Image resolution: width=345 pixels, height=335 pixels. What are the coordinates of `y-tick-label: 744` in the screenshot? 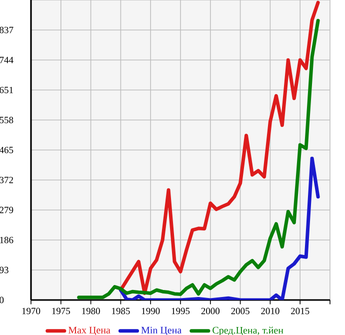 It's located at (7, 60).